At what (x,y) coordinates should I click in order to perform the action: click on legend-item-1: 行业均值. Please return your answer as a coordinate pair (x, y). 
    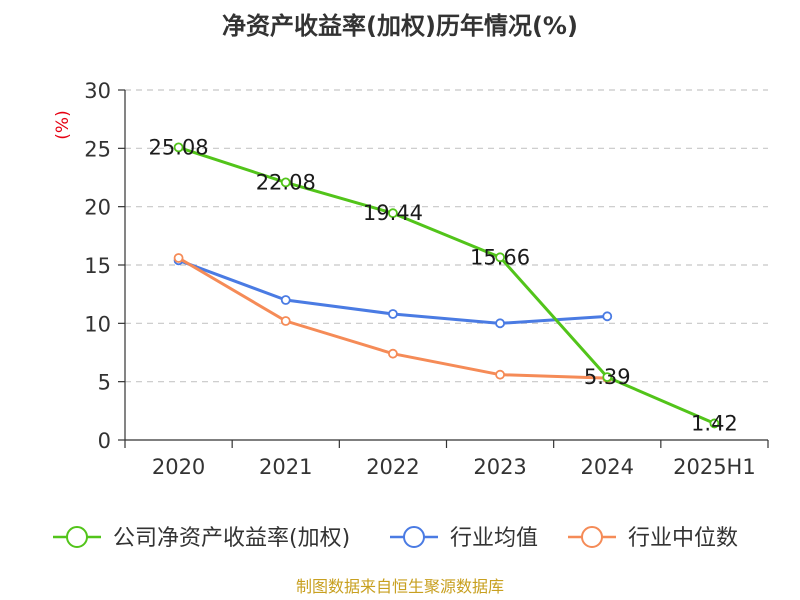
    Looking at the image, I should click on (464, 538).